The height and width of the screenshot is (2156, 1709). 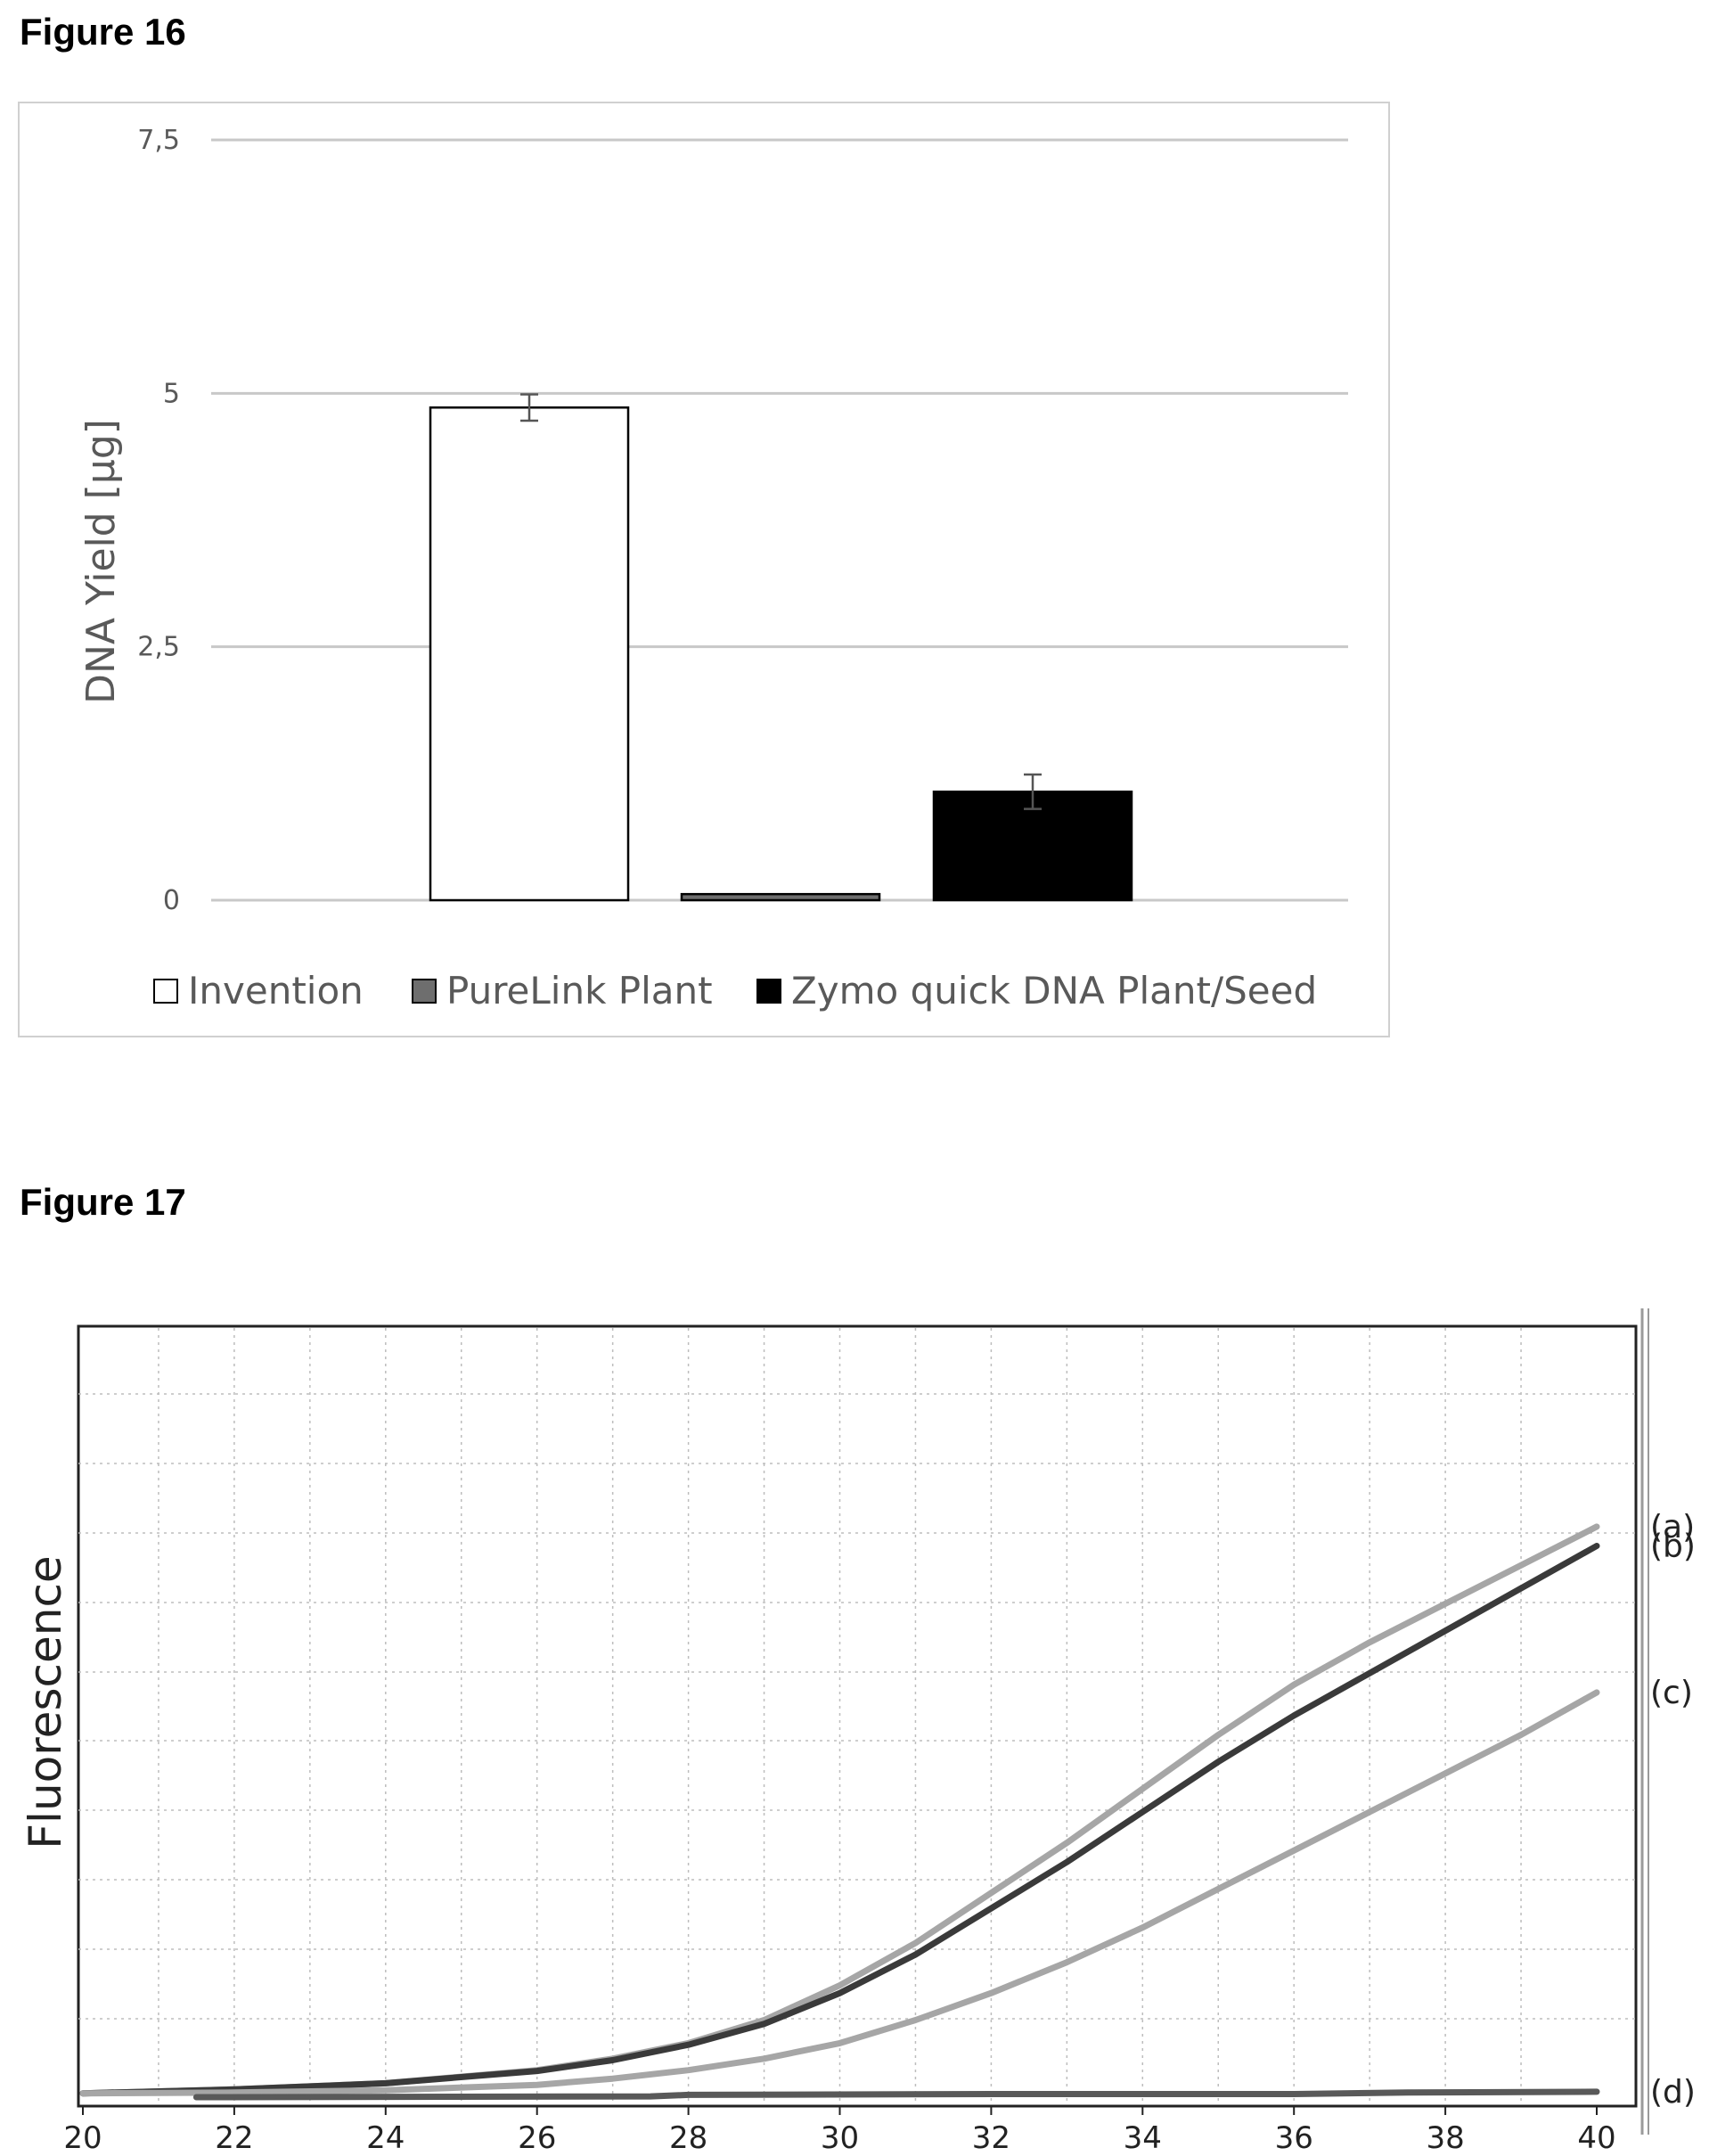 I want to click on x-tick-label: 20, so click(x=82, y=2138).